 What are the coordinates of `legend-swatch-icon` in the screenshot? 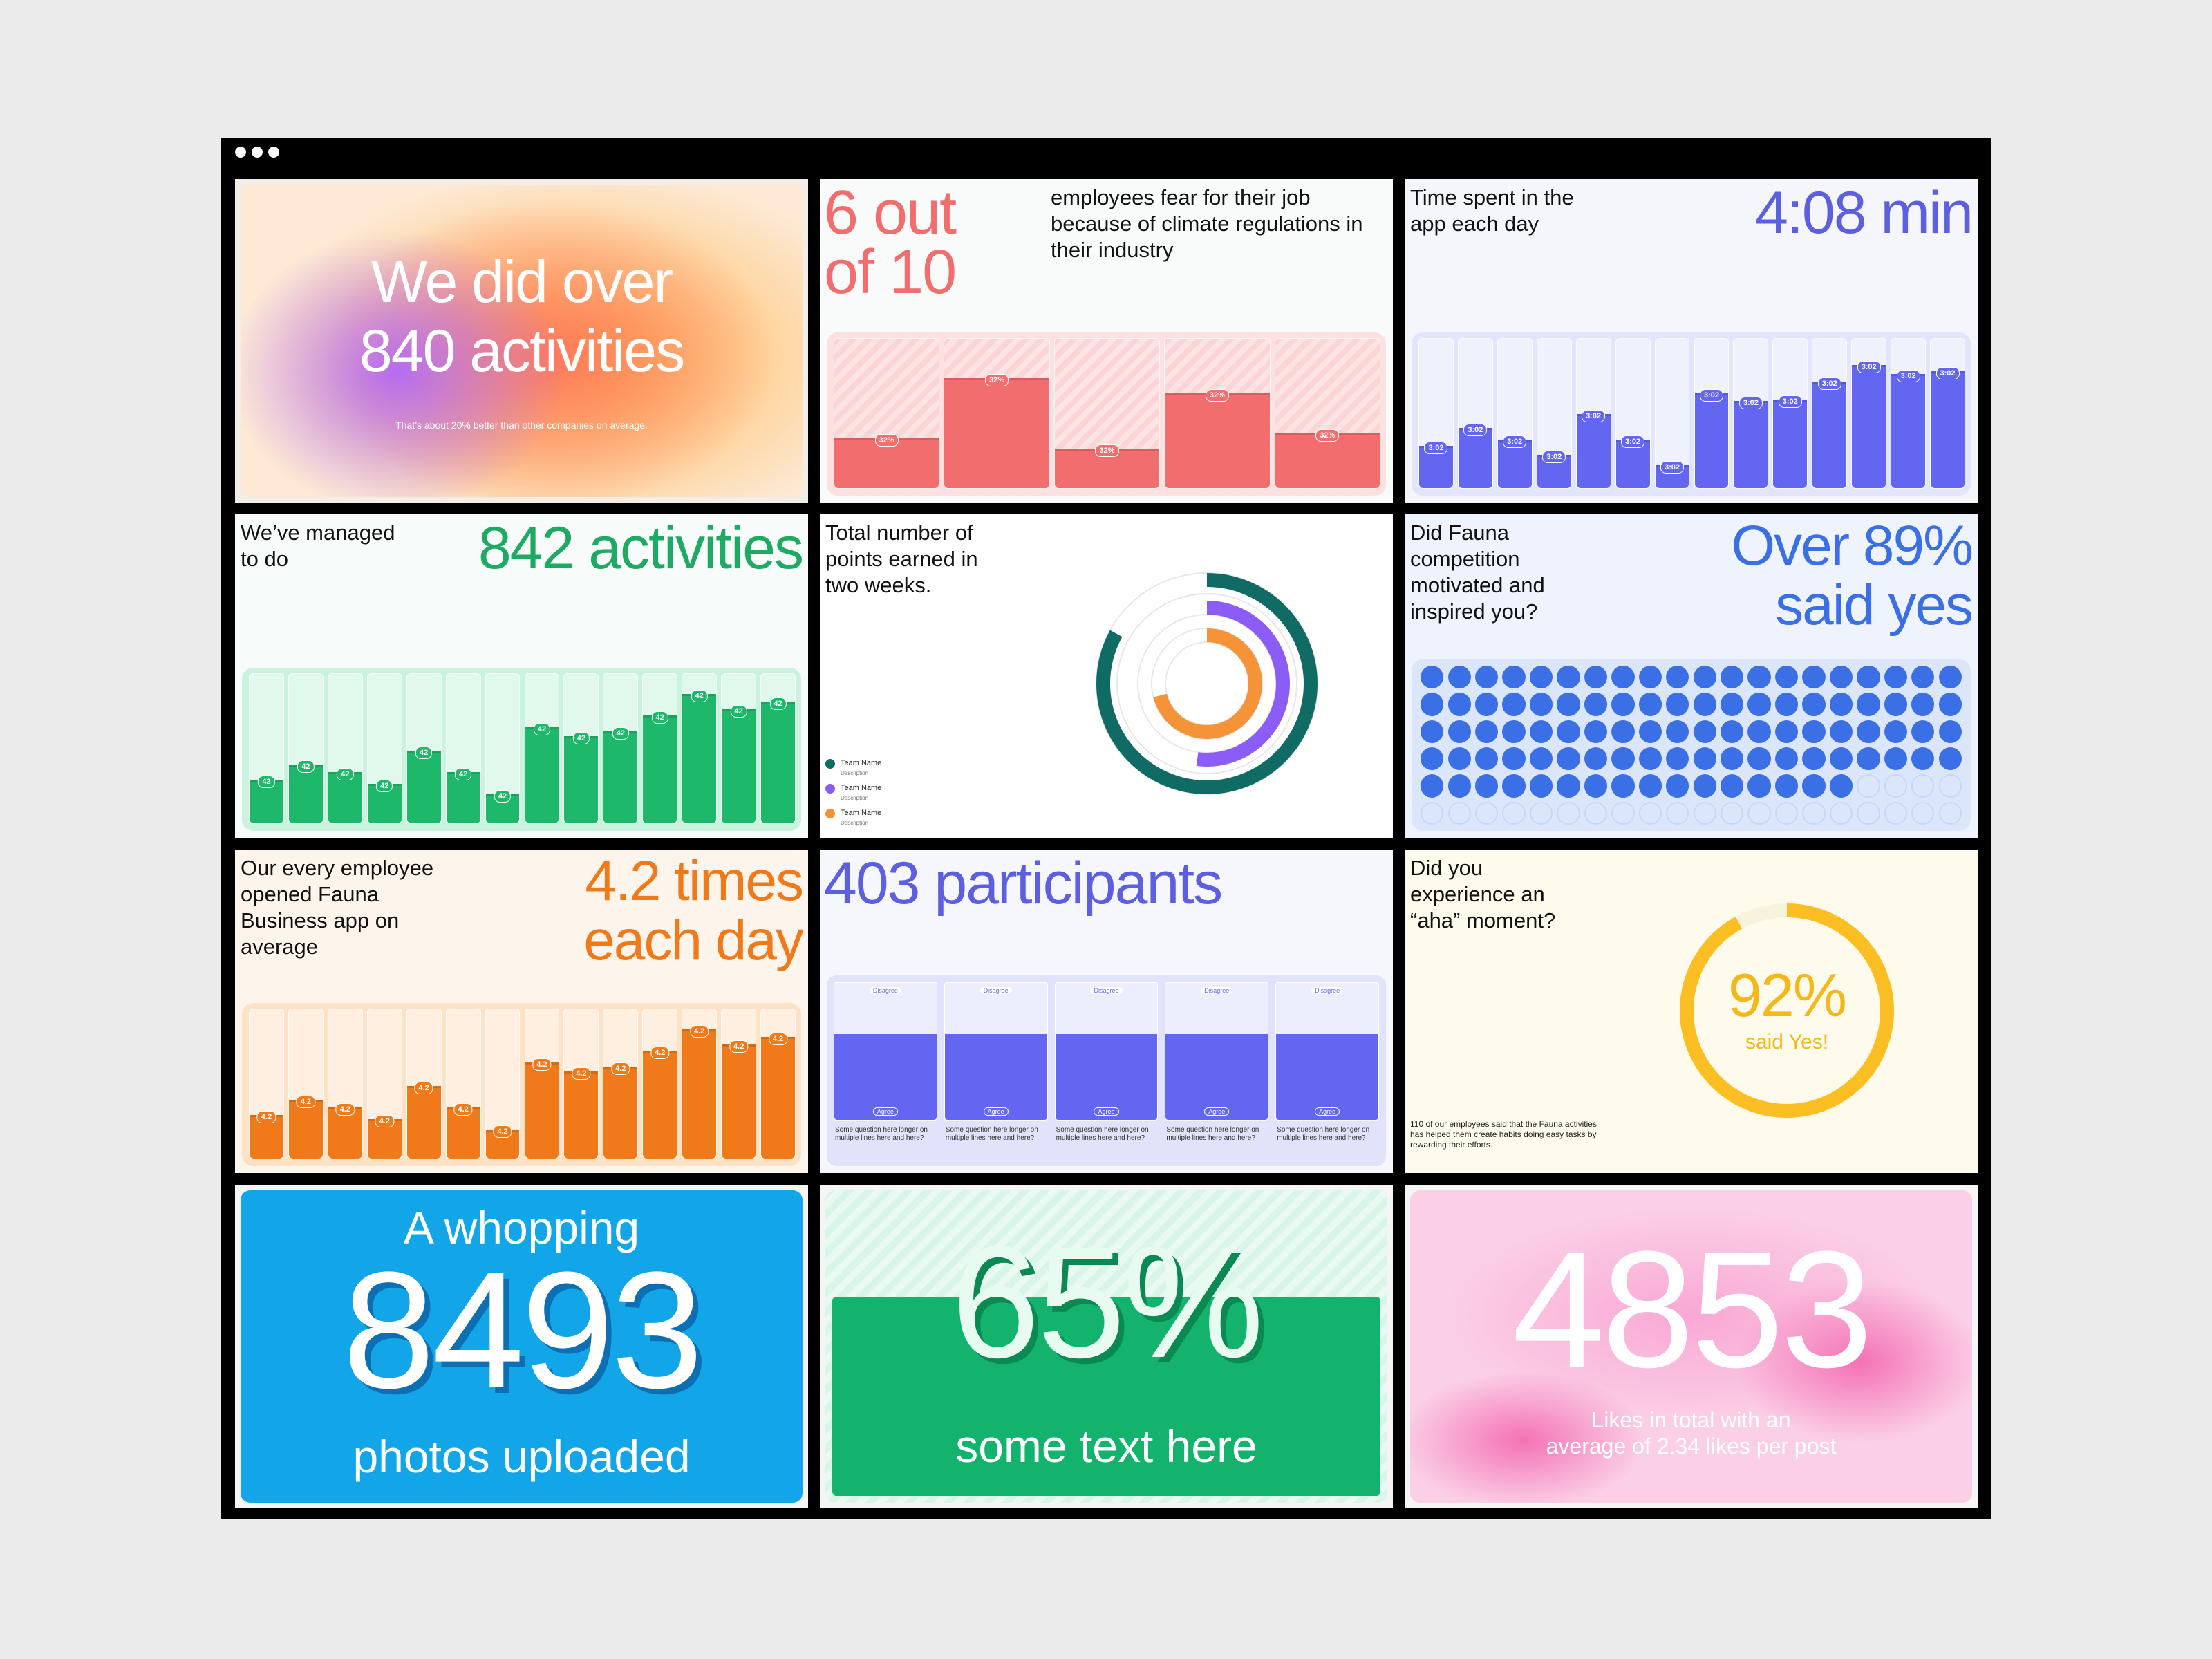 It's located at (830, 814).